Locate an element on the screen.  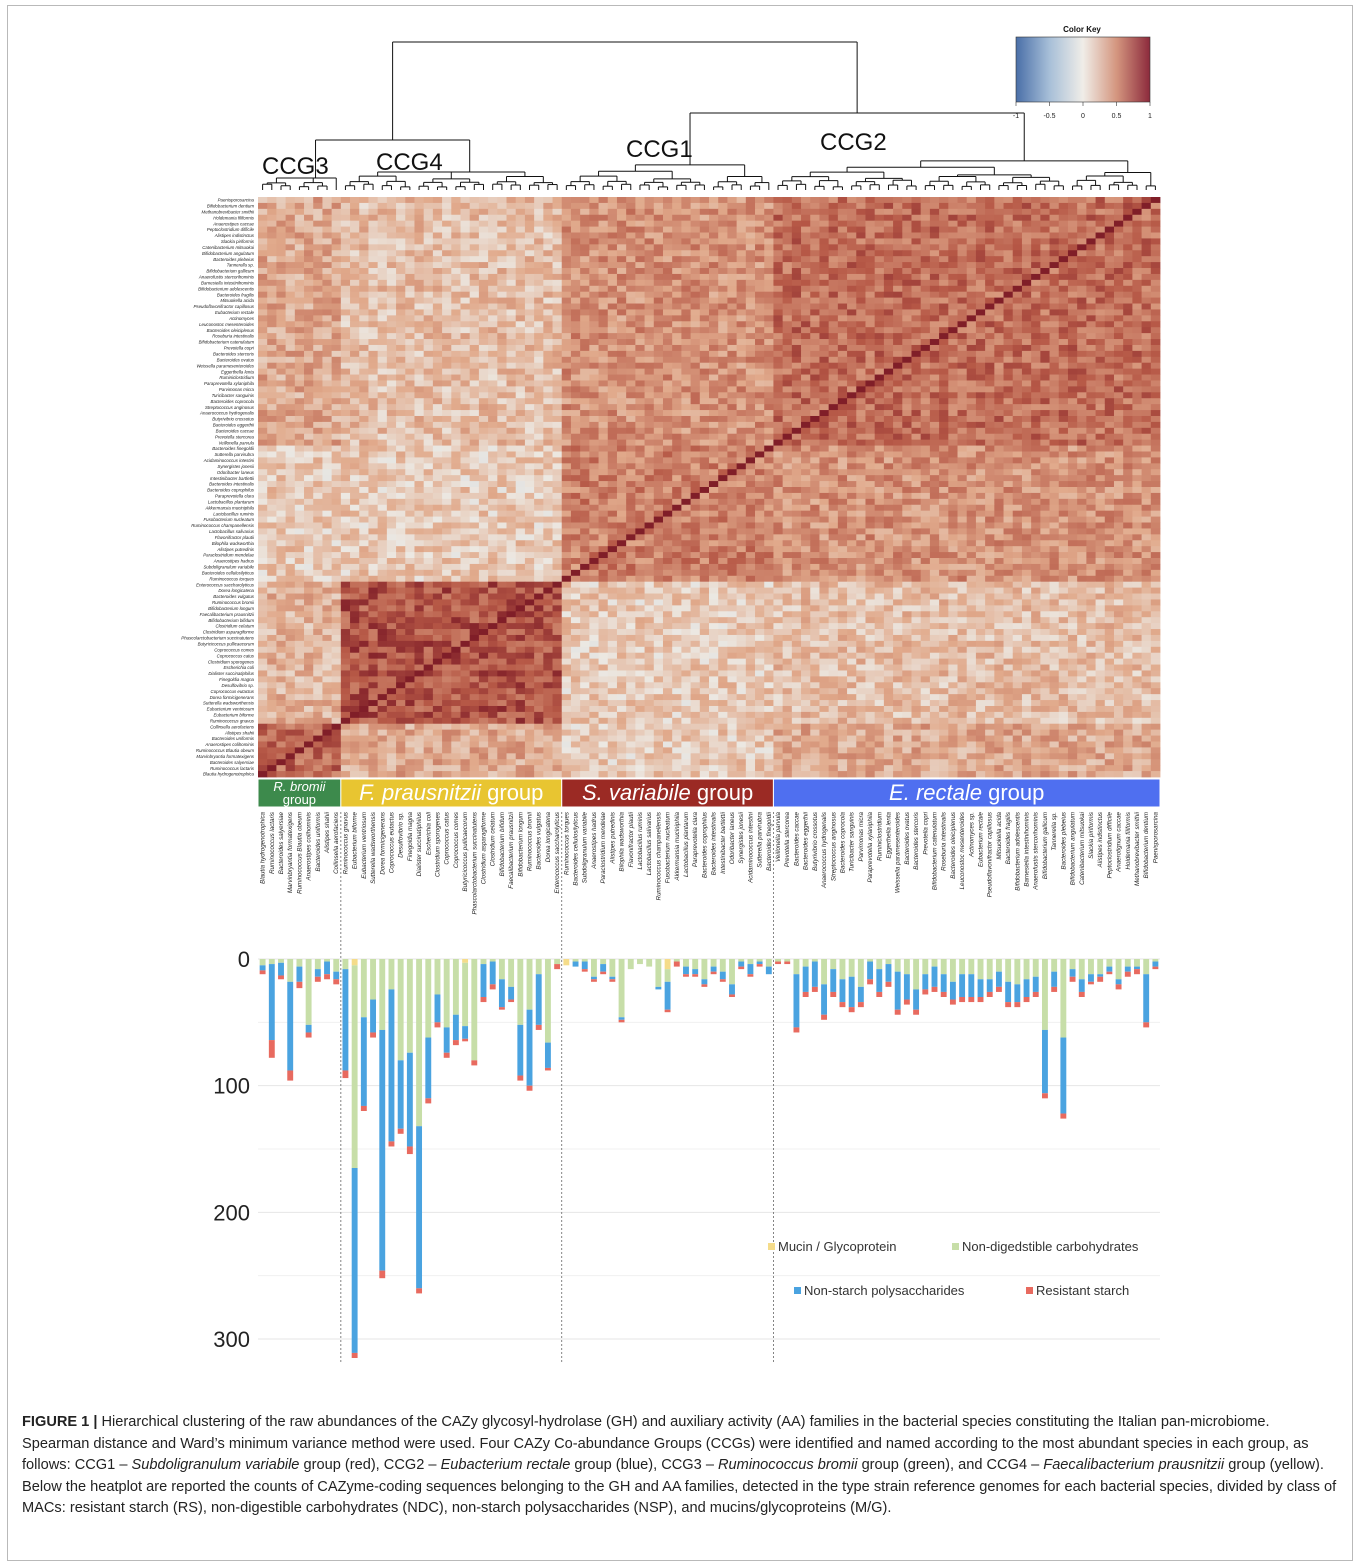
row-label: Prevotella stercorea is located at coordinates (235, 436).